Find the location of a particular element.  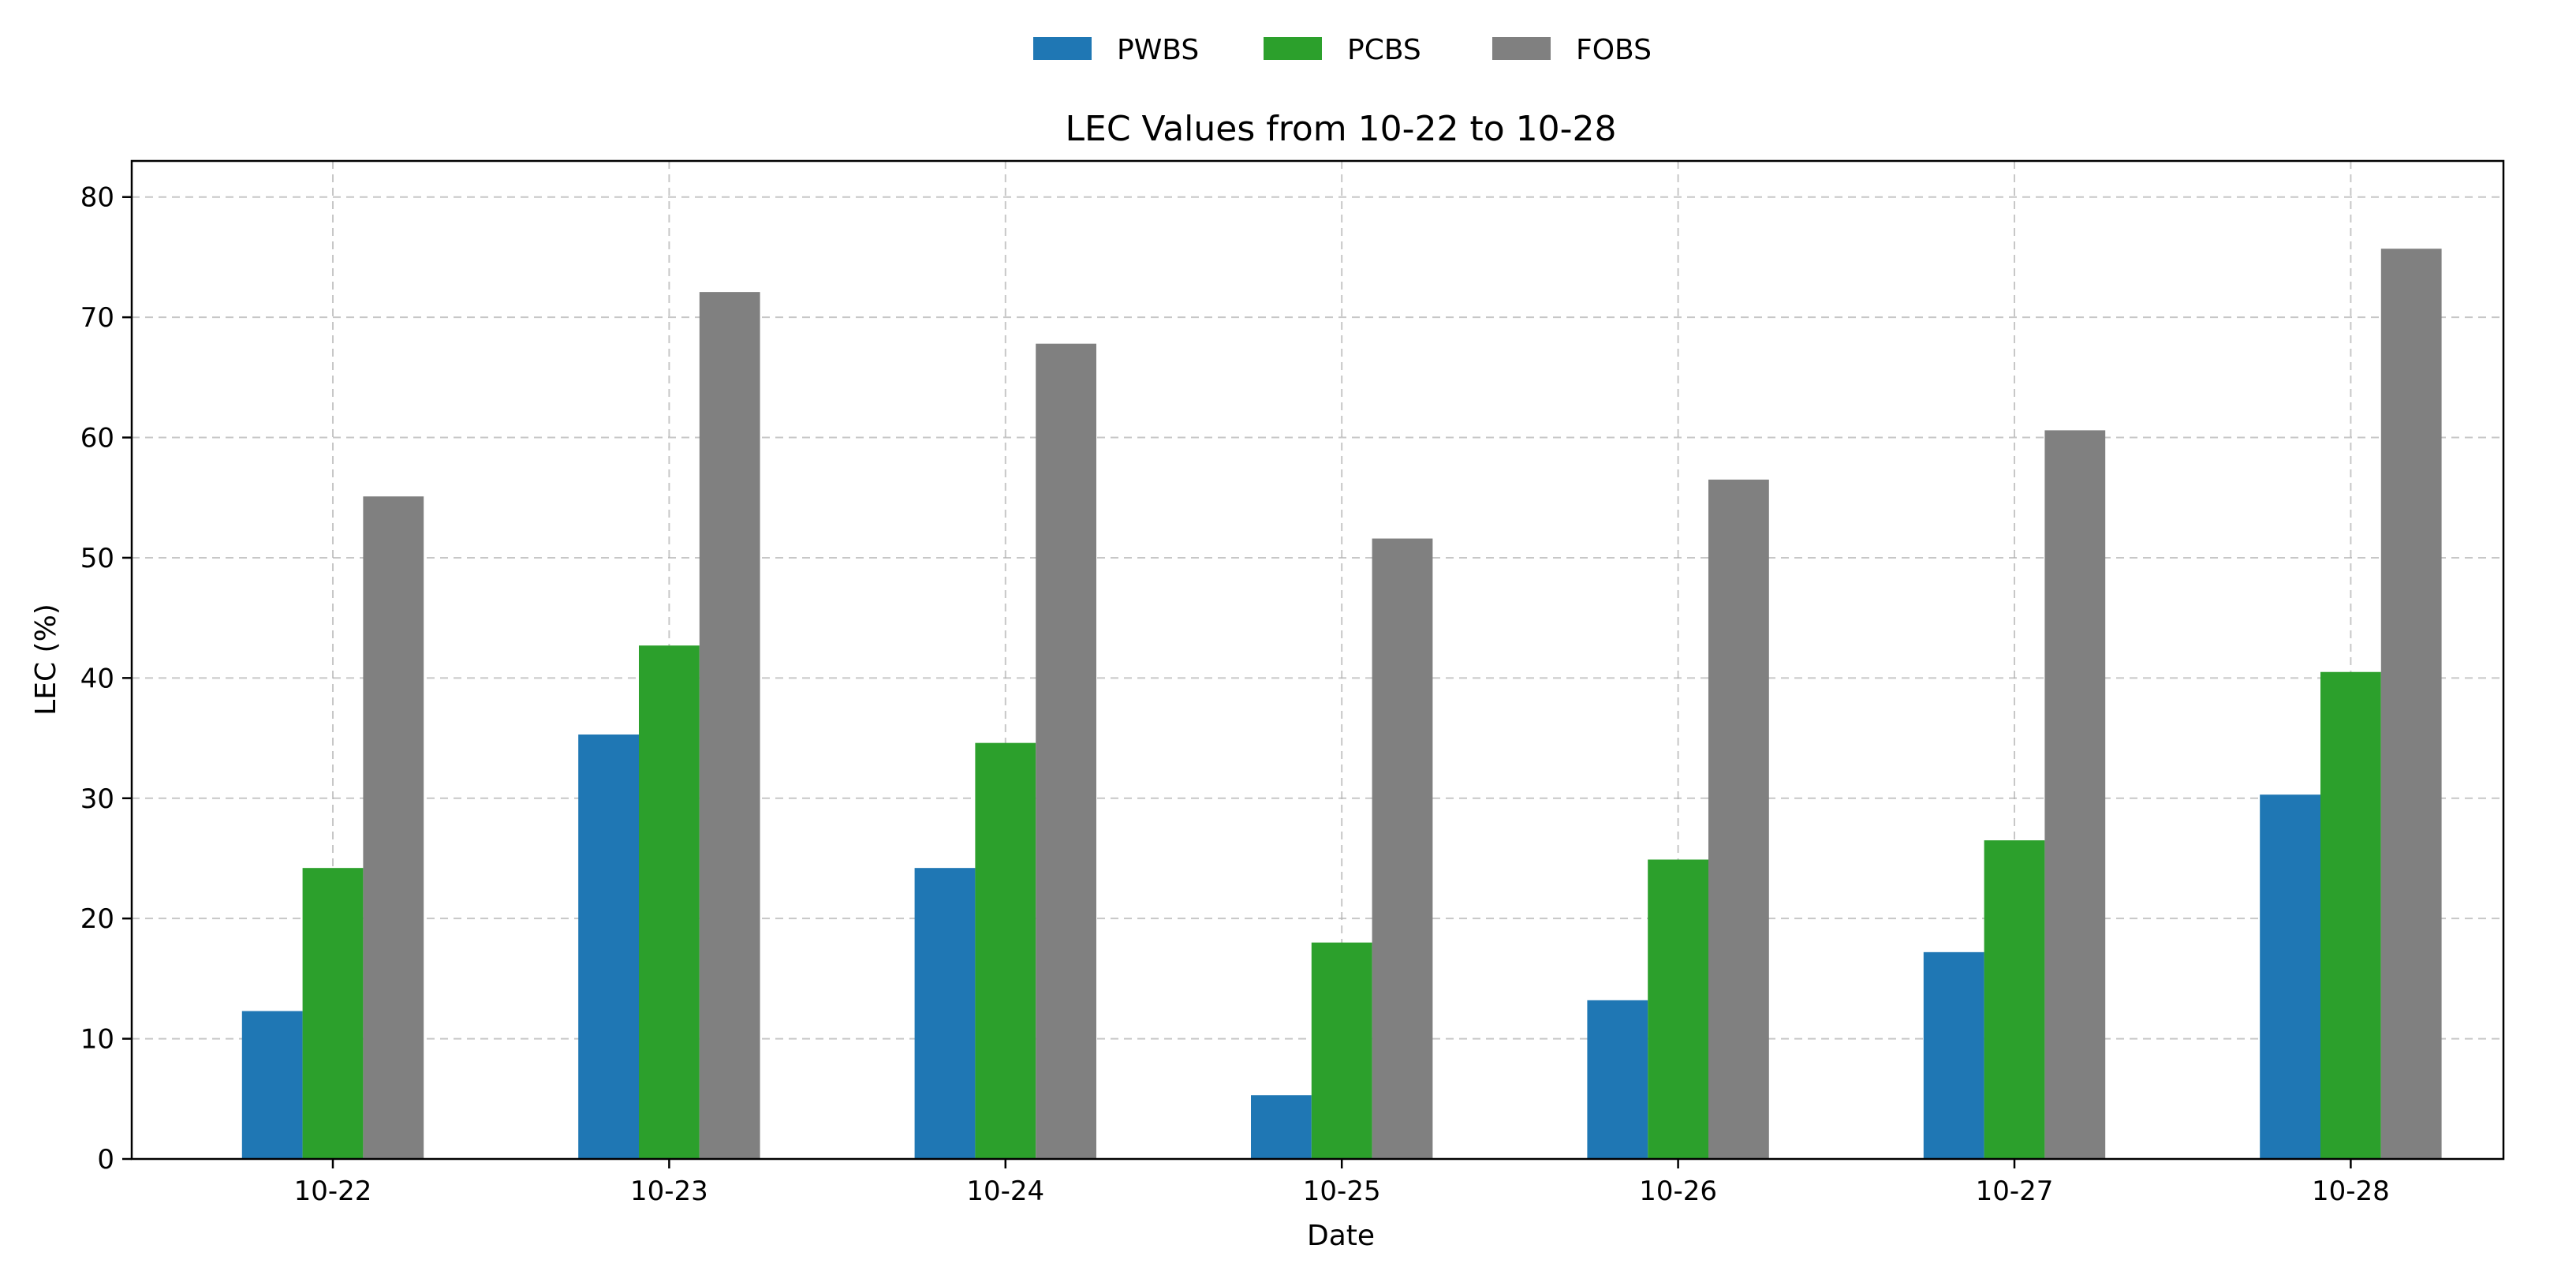

x-axis-label: Date is located at coordinates (1341, 1236).